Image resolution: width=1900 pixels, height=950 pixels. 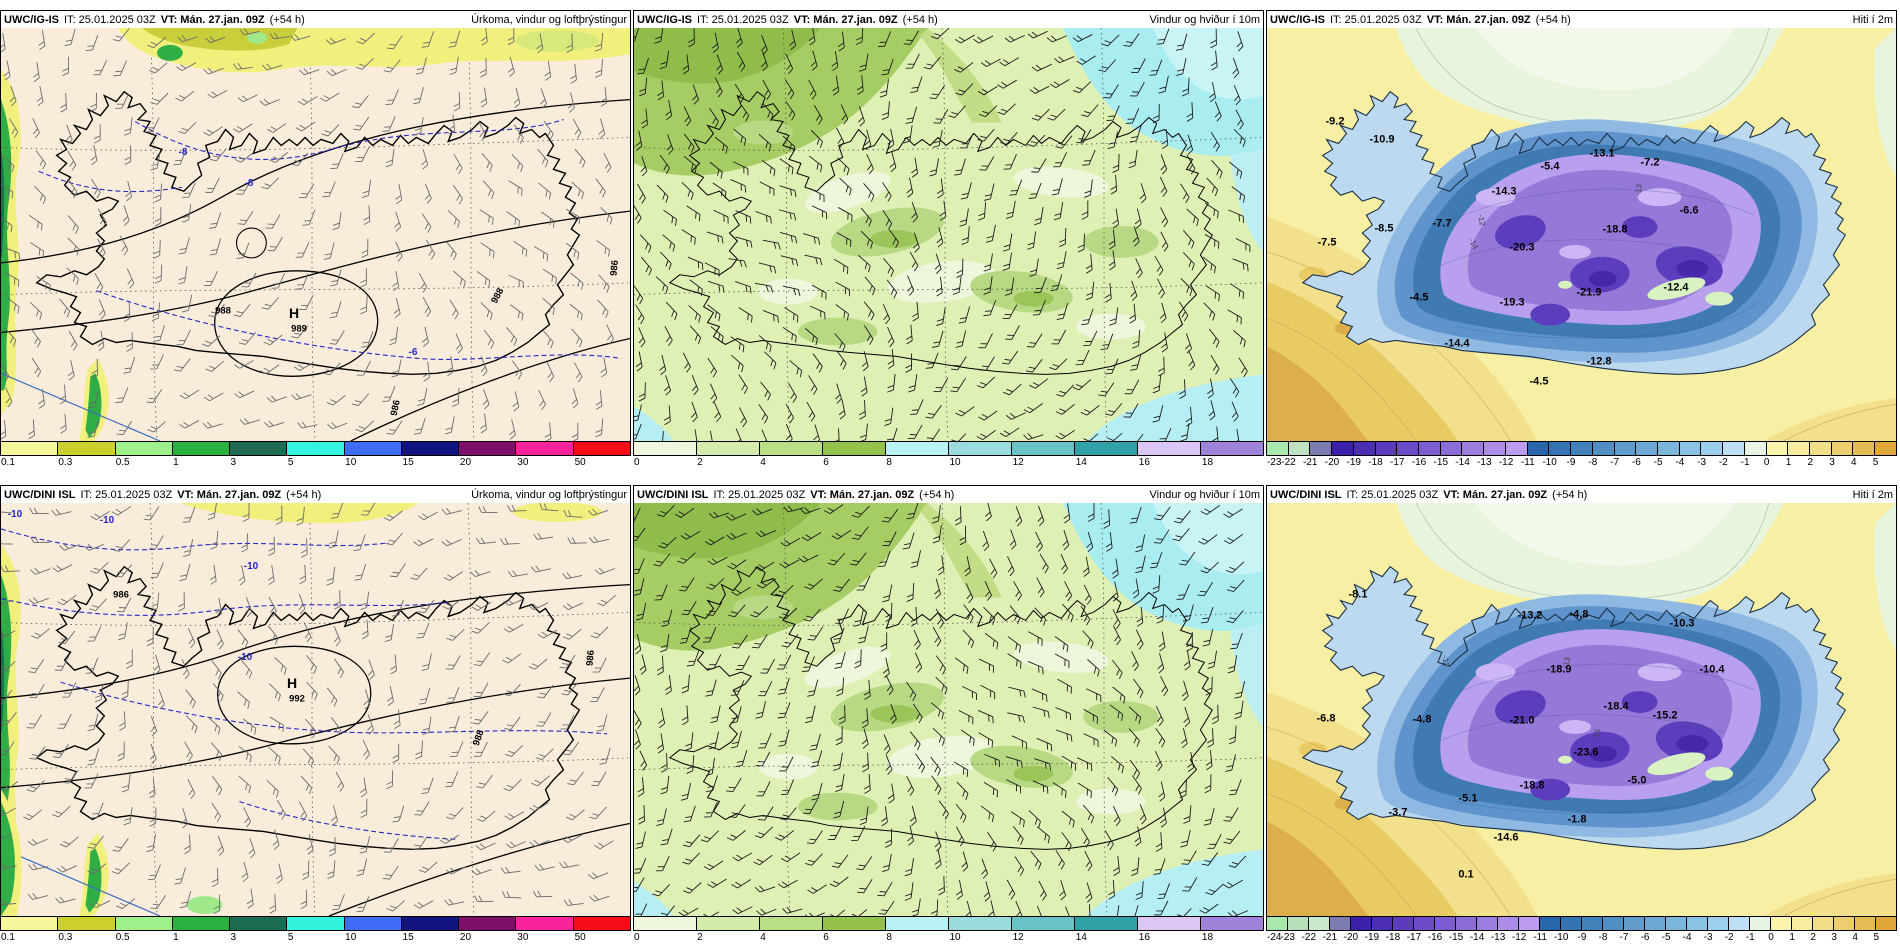 What do you see at coordinates (955, 937) in the screenshot?
I see `colorbar-tick-label: 10` at bounding box center [955, 937].